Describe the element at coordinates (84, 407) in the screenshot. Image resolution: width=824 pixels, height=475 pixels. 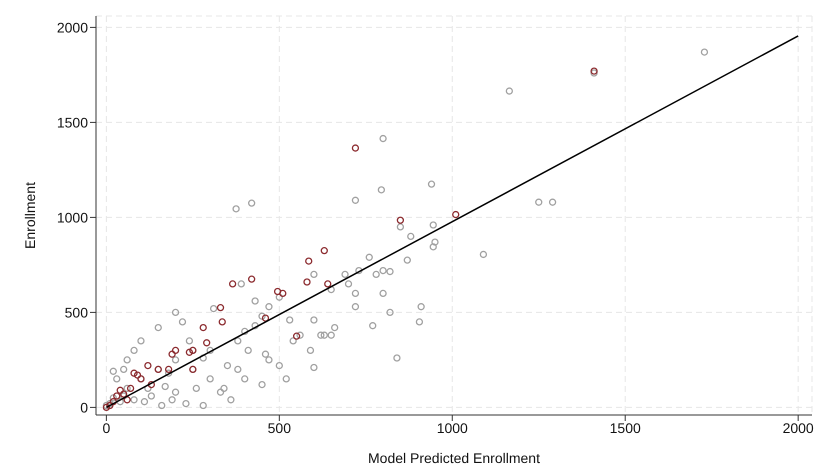
I see `y-tick-label: 0` at that location.